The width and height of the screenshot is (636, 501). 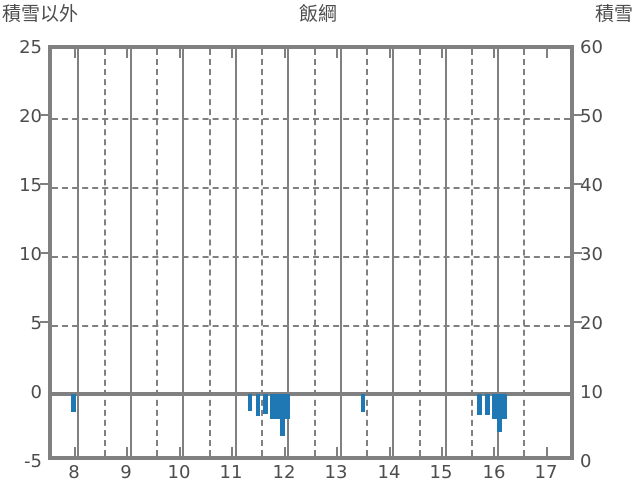 What do you see at coordinates (591, 185) in the screenshot?
I see `right-tick-40: 40` at bounding box center [591, 185].